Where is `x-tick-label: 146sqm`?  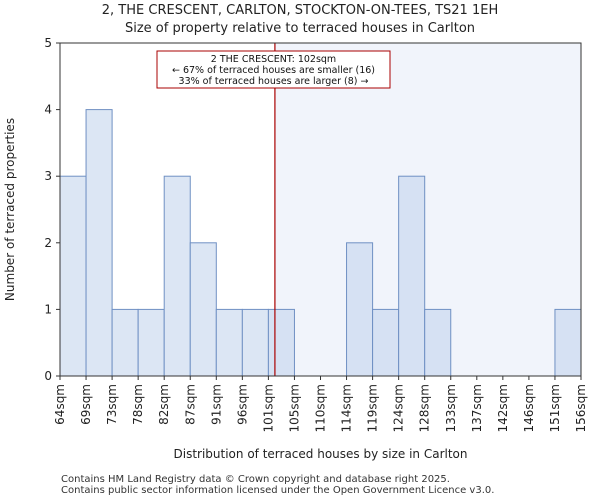 x-tick-label: 146sqm is located at coordinates (529, 408).